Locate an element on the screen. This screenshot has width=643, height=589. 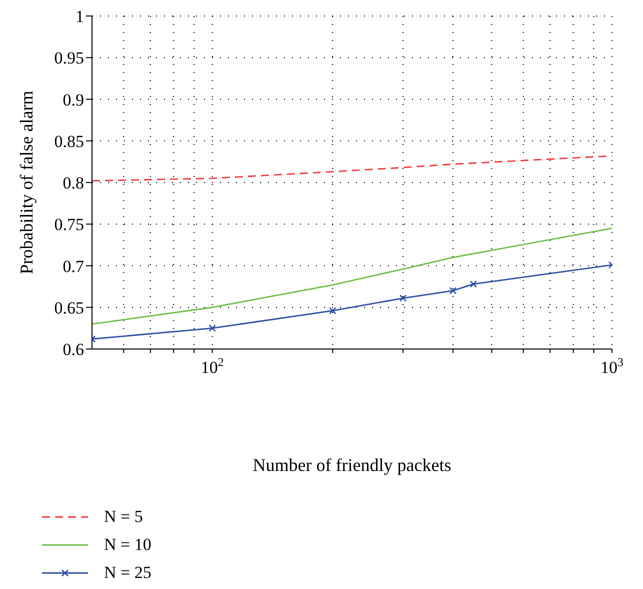
y-tick-label: 0.65 is located at coordinates (69, 308).